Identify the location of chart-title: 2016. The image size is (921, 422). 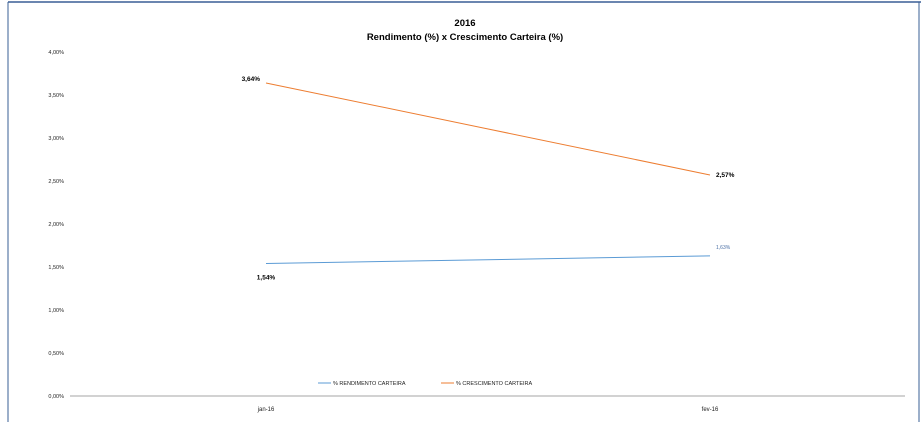
(464, 23).